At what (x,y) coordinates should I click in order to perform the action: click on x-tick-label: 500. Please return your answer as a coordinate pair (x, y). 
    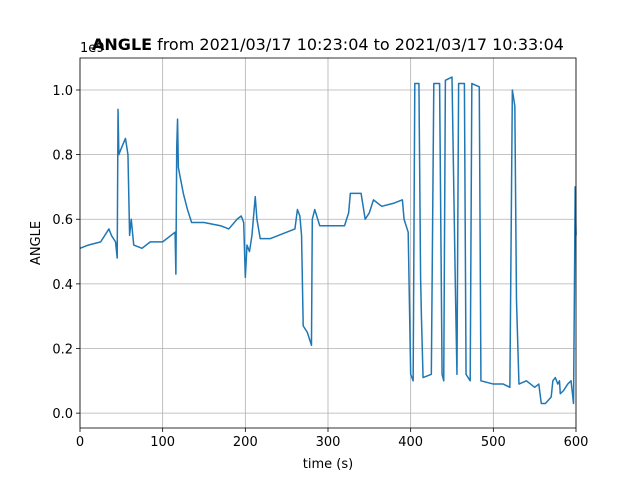
    Looking at the image, I should click on (493, 442).